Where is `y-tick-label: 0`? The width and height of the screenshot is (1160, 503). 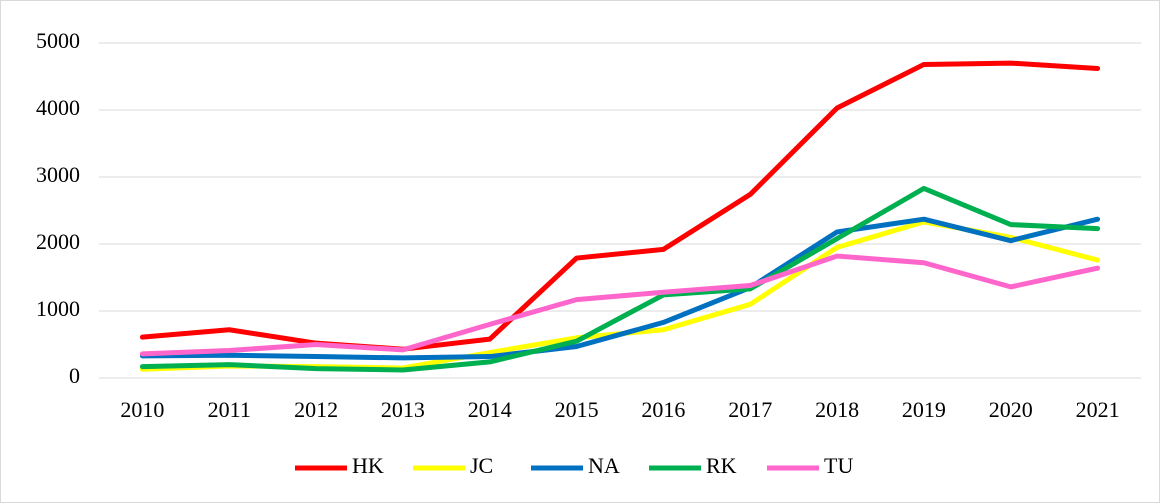 y-tick-label: 0 is located at coordinates (74, 375).